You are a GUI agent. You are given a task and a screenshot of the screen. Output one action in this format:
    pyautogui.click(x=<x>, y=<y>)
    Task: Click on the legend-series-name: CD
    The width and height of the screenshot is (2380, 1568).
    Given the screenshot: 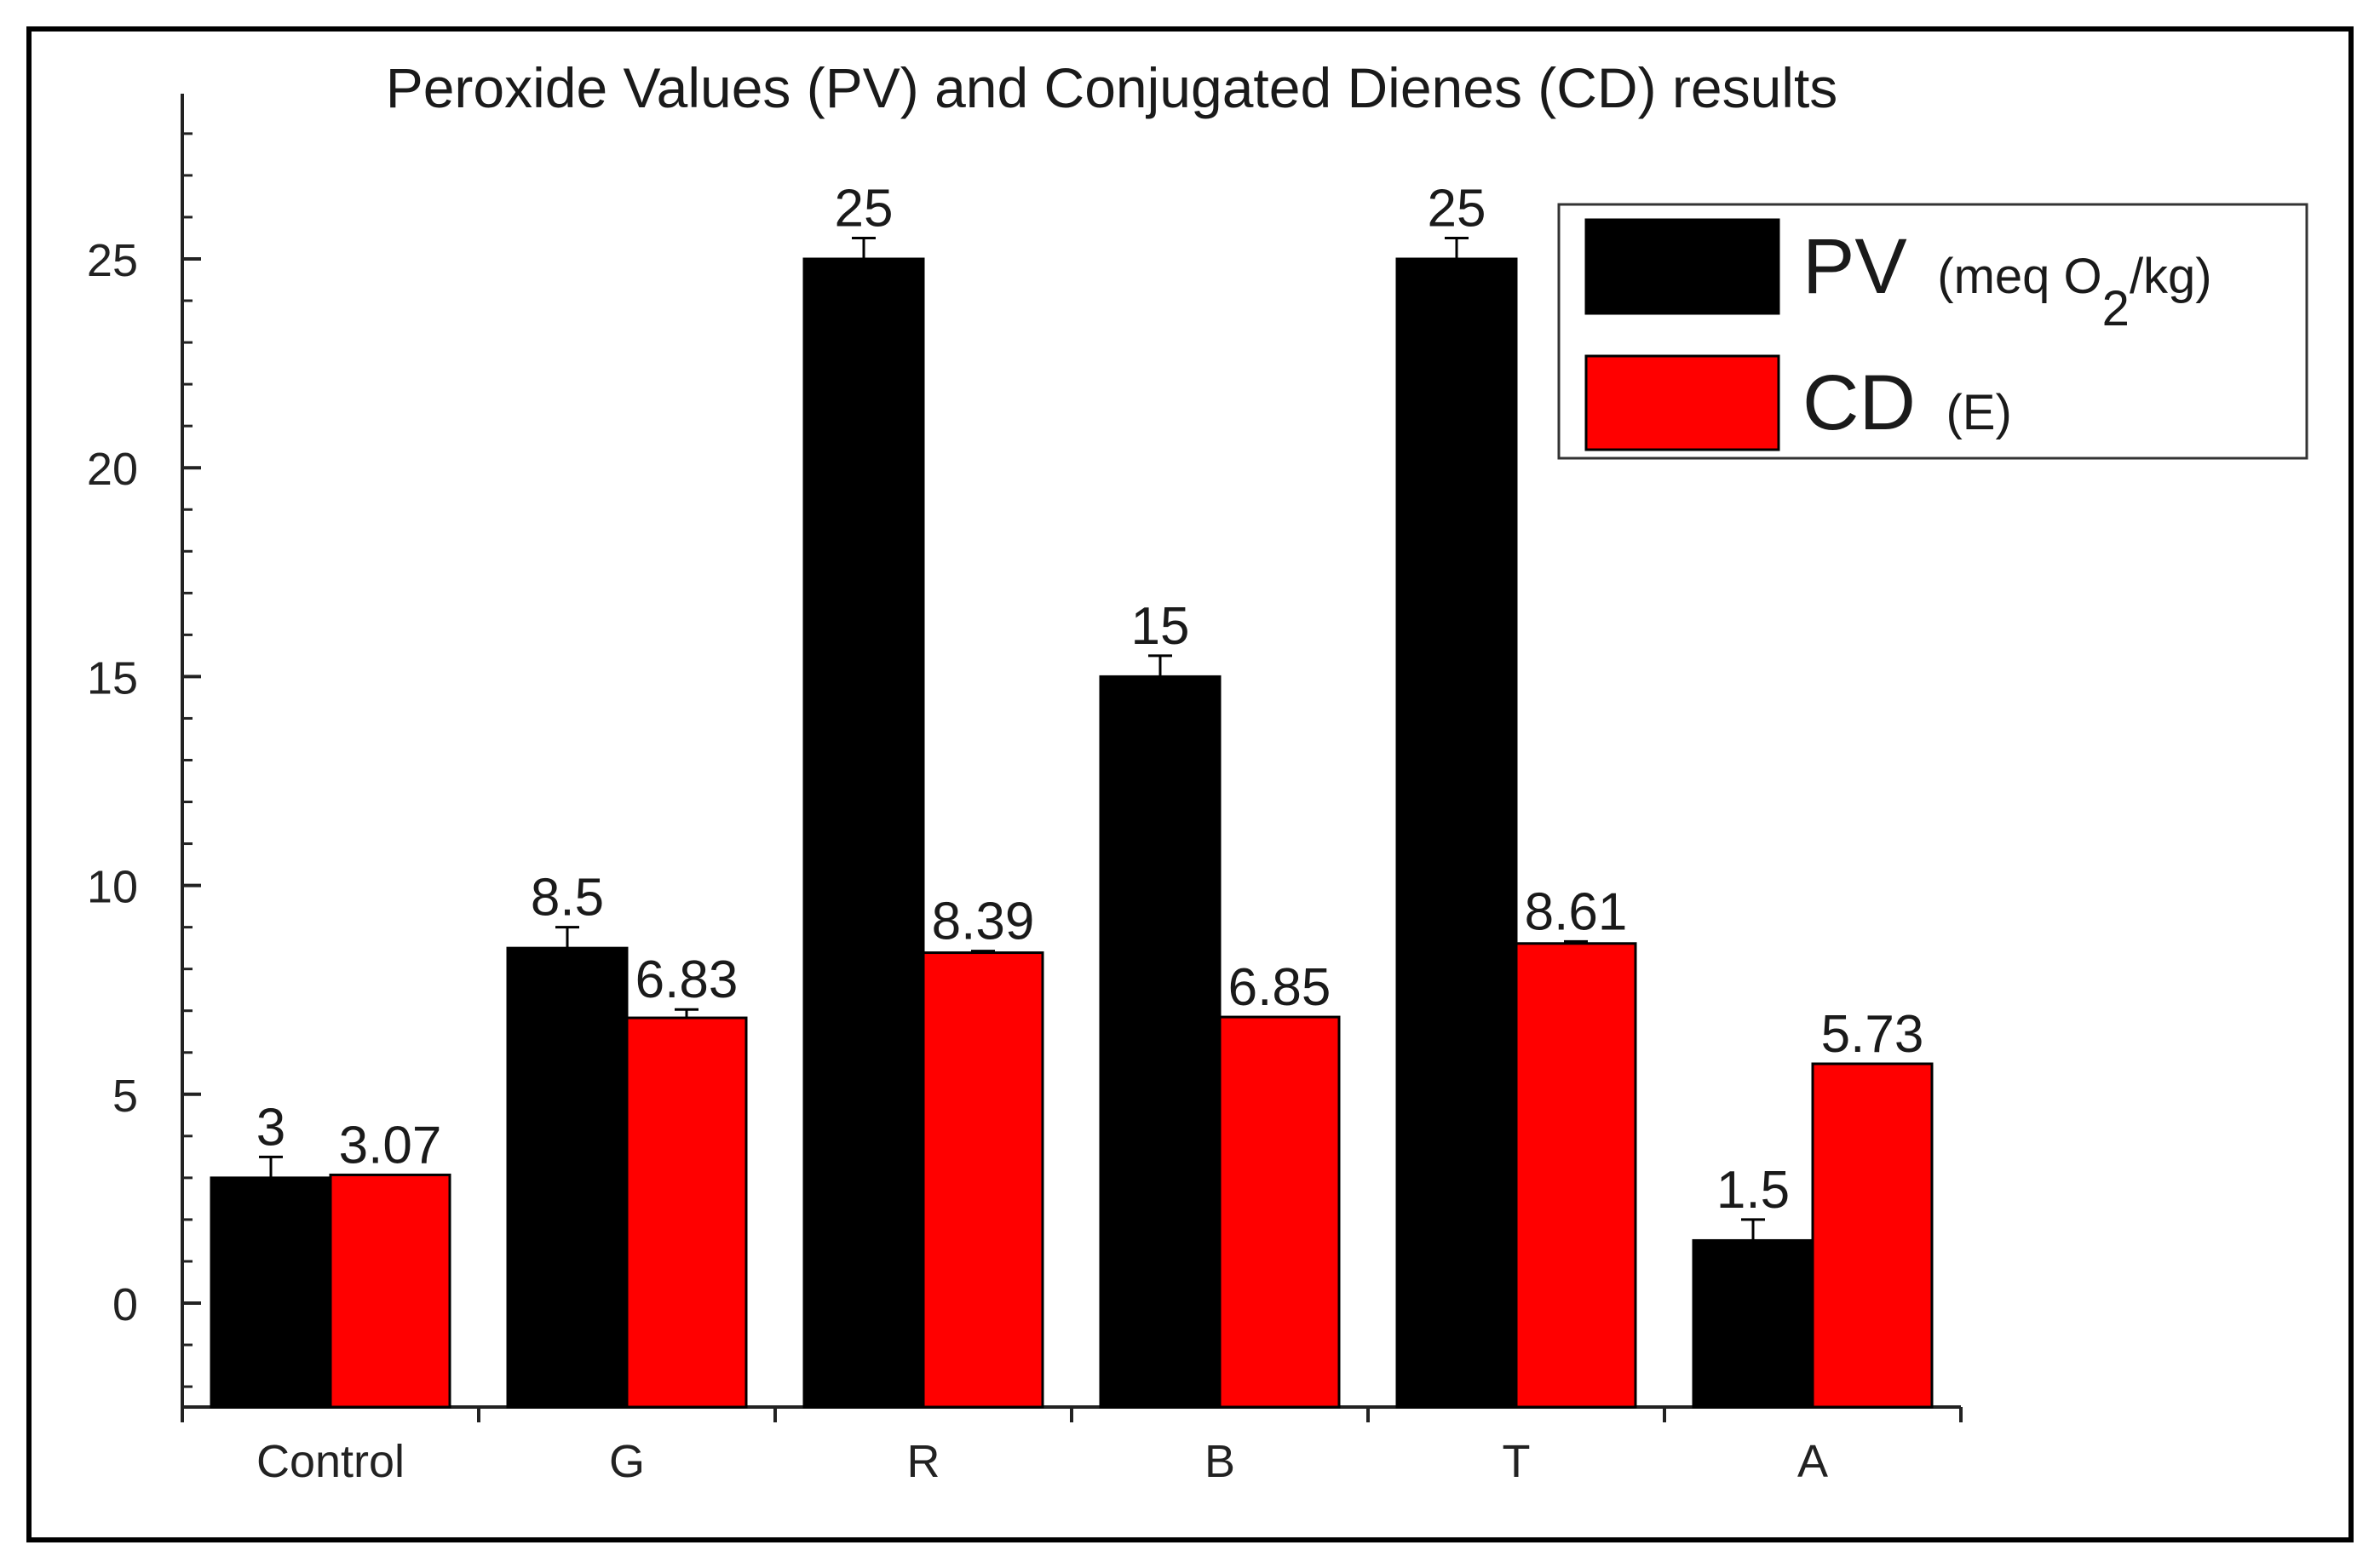 What is the action you would take?
    pyautogui.click(x=1869, y=402)
    